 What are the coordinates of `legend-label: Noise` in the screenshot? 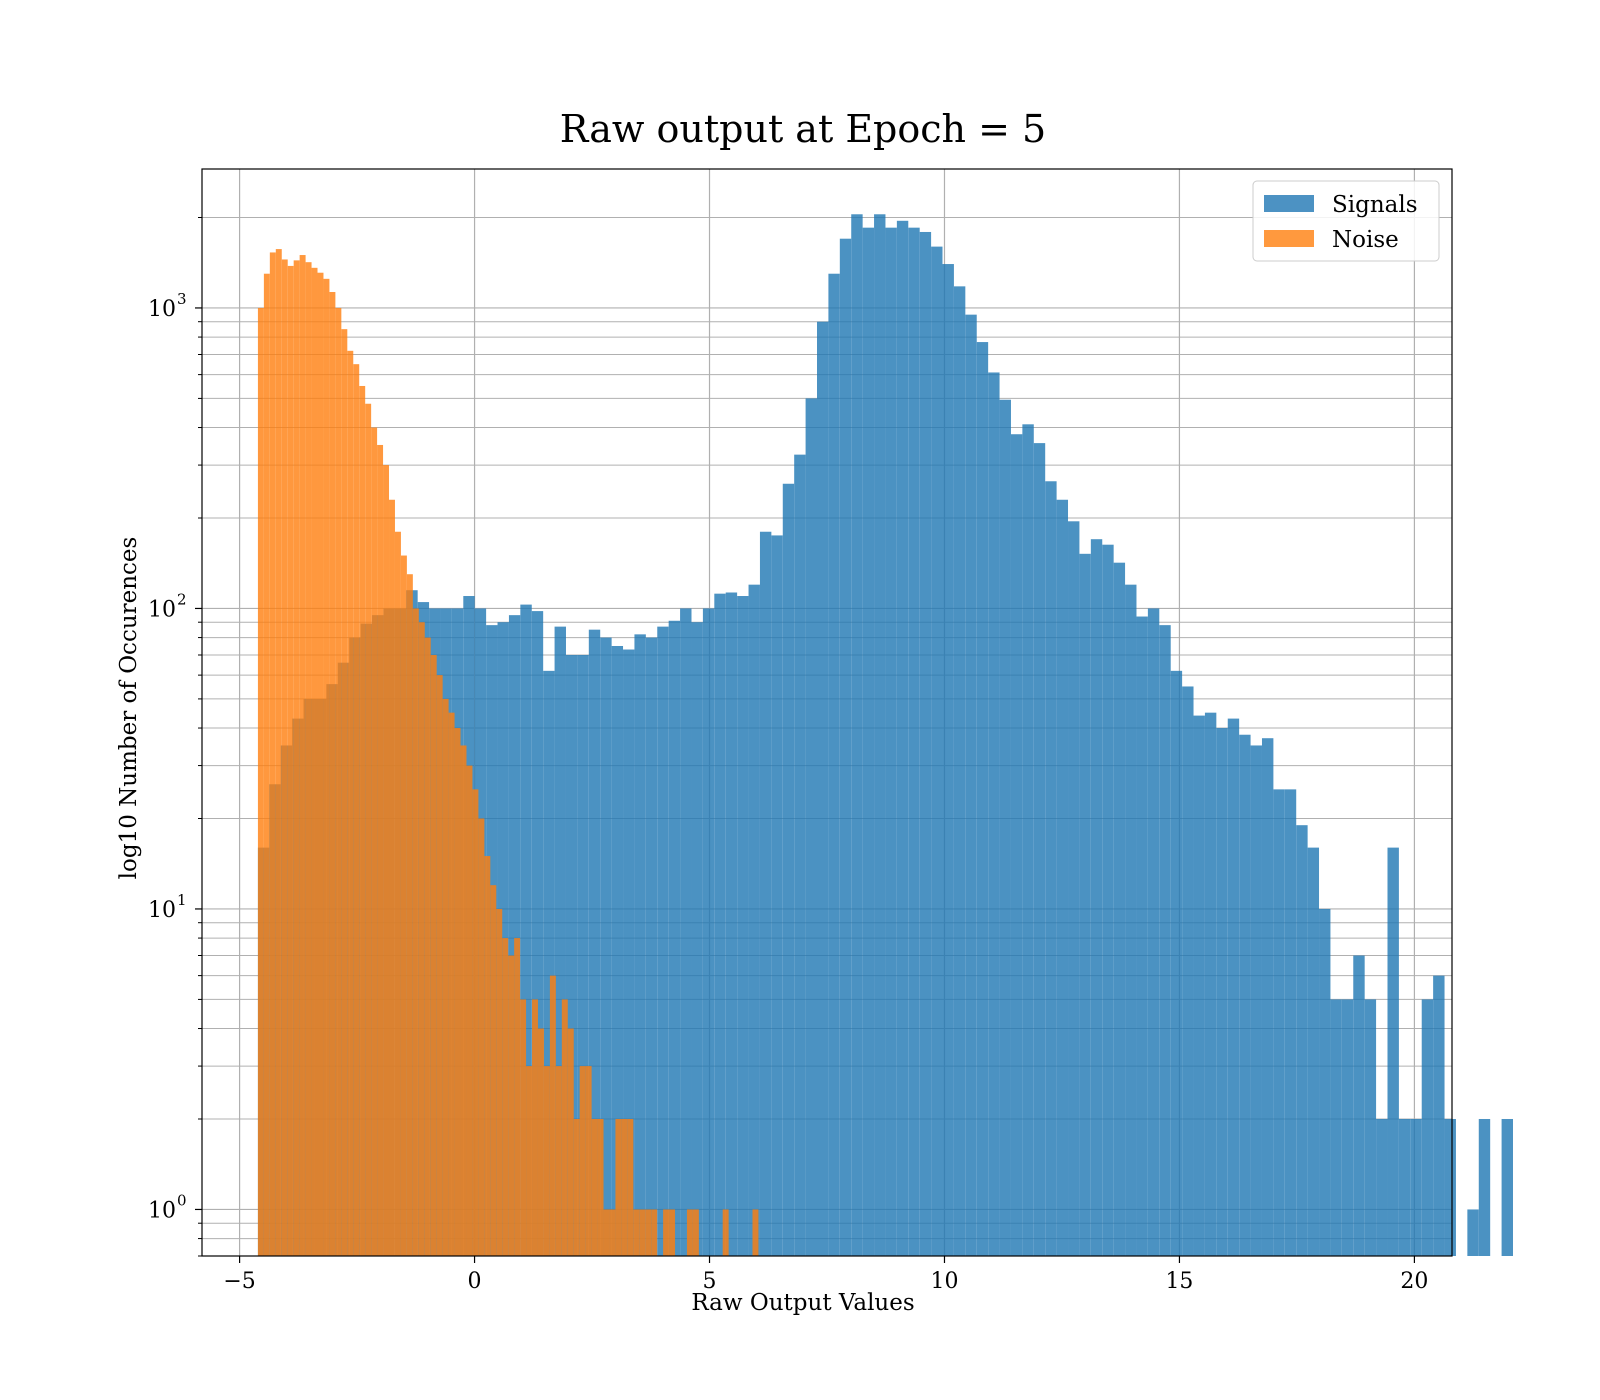 It's located at (1365, 240).